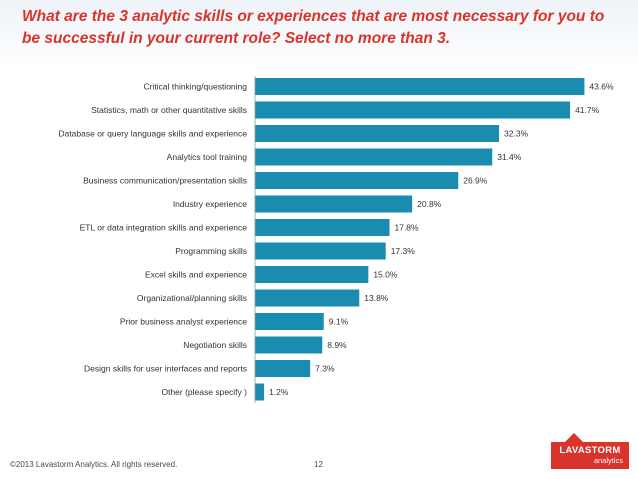  Describe the element at coordinates (509, 157) in the screenshot. I see `value-label: 31.4%` at that location.